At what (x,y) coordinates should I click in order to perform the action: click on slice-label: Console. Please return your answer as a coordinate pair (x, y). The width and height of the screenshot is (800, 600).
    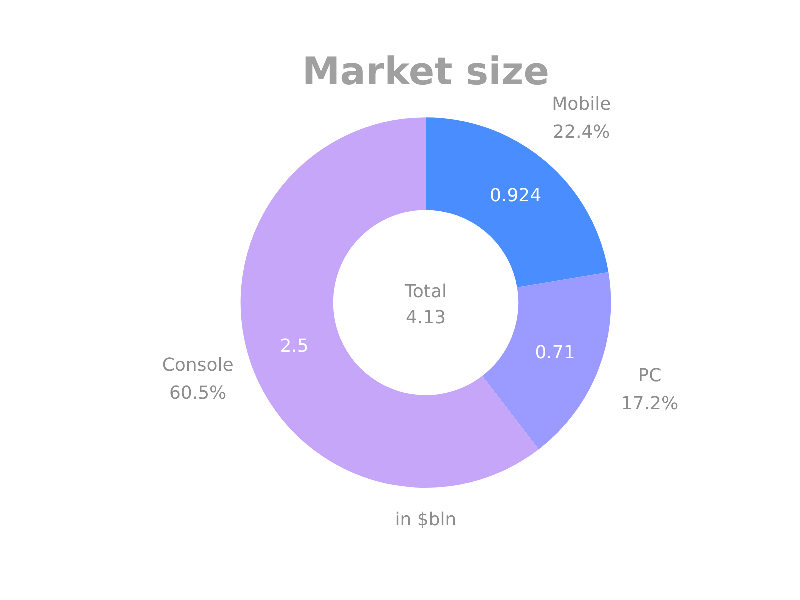
    Looking at the image, I should click on (198, 365).